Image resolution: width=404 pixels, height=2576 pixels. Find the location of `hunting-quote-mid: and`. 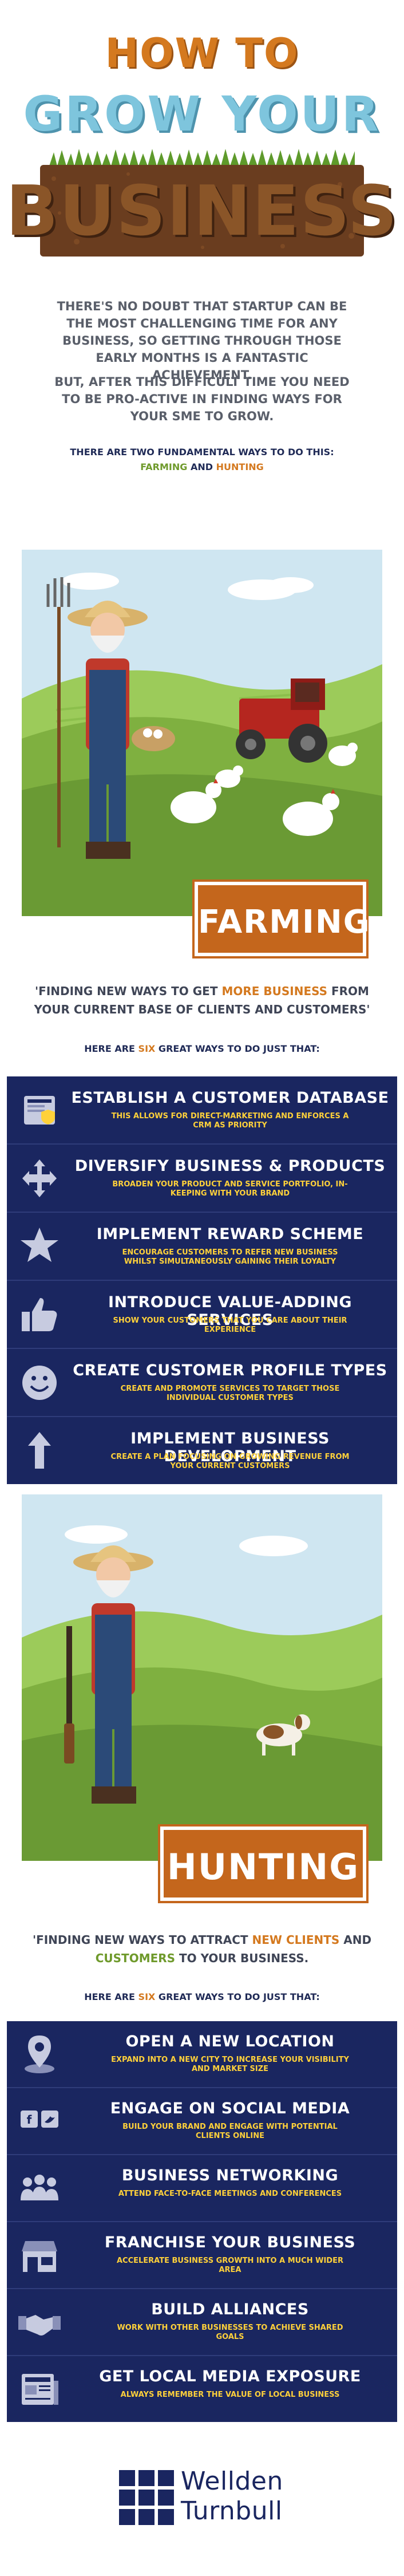

hunting-quote-mid: and is located at coordinates (355, 1940).